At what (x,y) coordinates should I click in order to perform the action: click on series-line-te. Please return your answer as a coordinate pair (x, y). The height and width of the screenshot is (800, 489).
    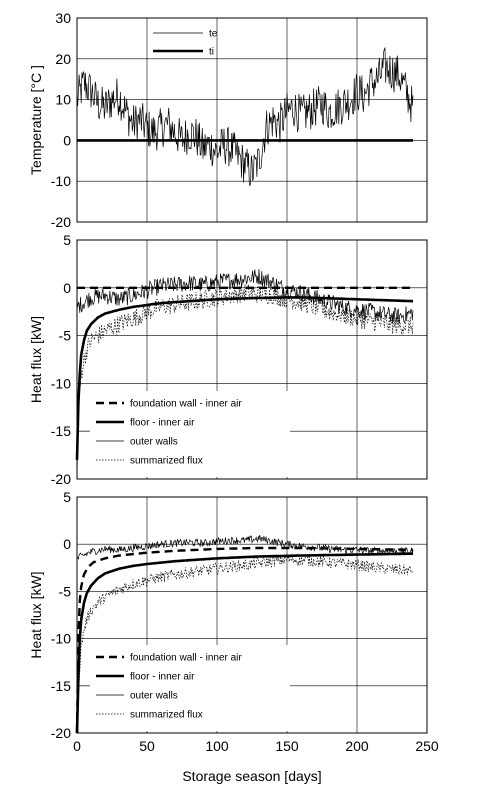
    Looking at the image, I should click on (245, 116).